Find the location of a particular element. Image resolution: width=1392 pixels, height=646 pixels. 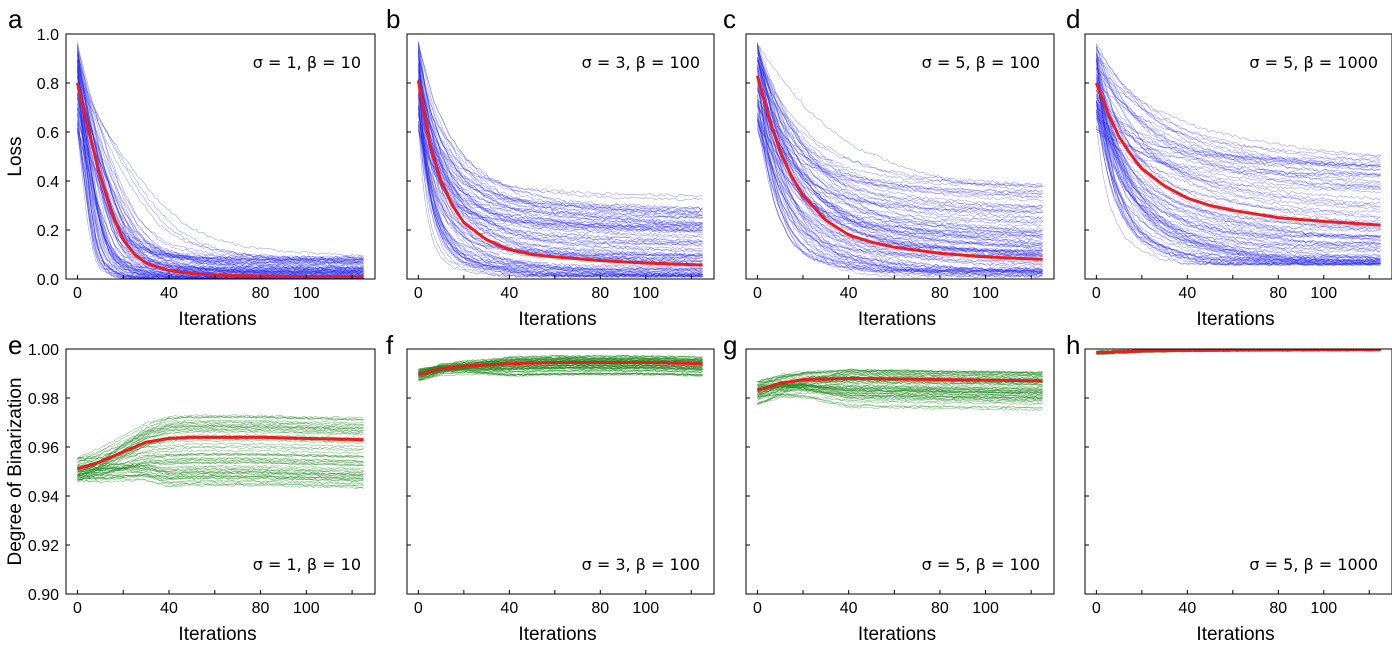

panel-d: 0 40 80 100 Iterations σ = 5, β = 1000 d is located at coordinates (1229, 167).